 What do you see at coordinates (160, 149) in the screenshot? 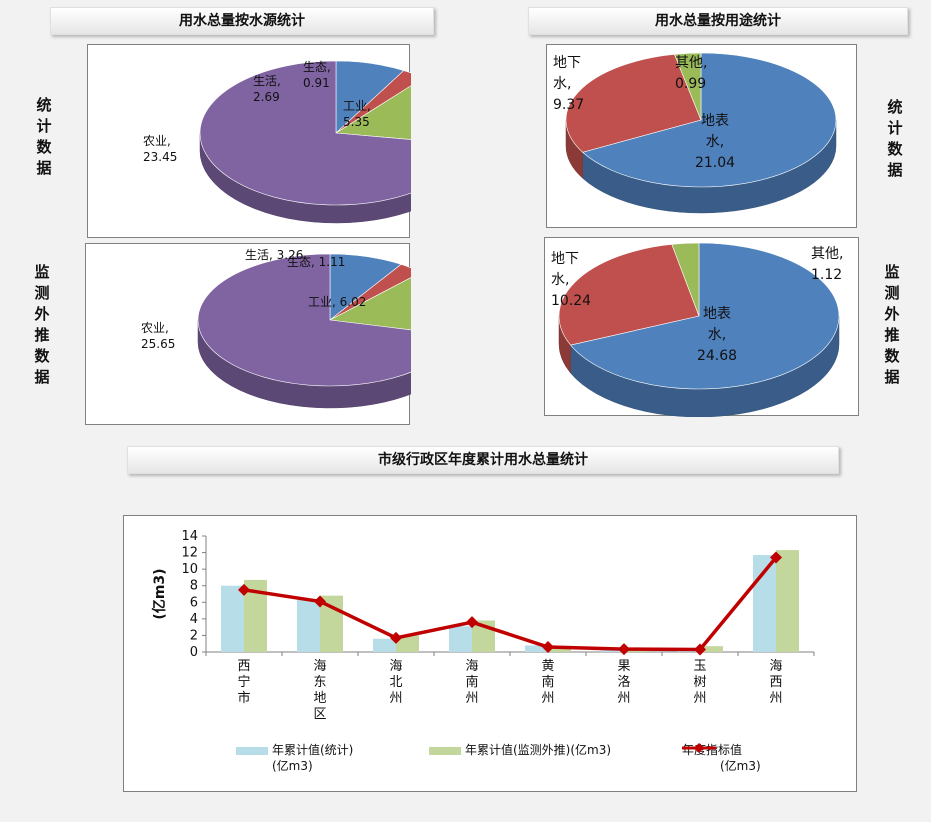
I see `pie-label-农业: 农业, 23.45` at bounding box center [160, 149].